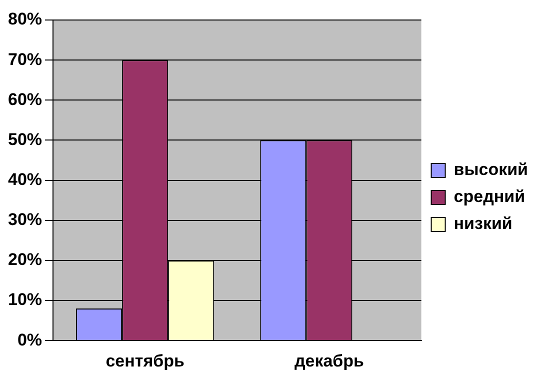 The image size is (548, 385). I want to click on y-tick-label: 0%, so click(29, 340).